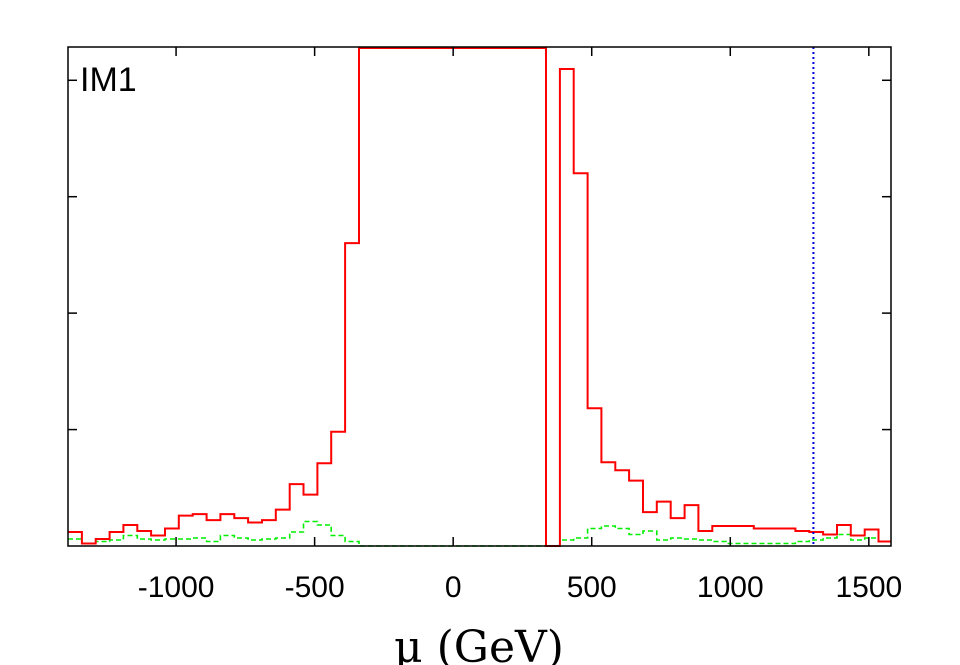  I want to click on x-tick-label-4: 1000, so click(730, 587).